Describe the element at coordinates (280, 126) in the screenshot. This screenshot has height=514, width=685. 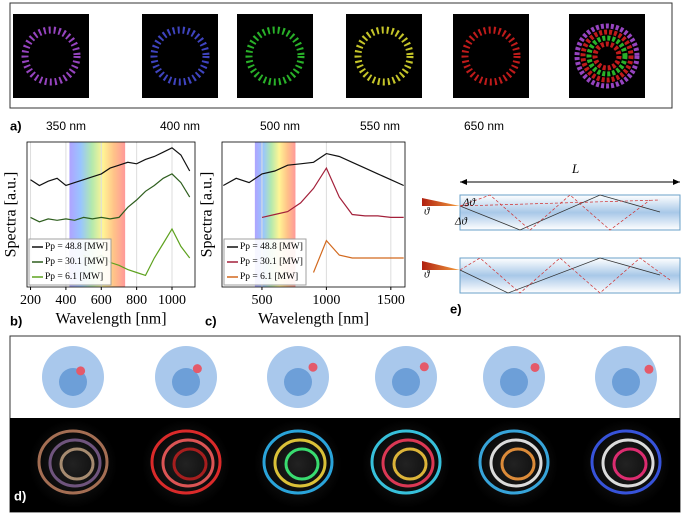
I see `caption: 500 nm` at that location.